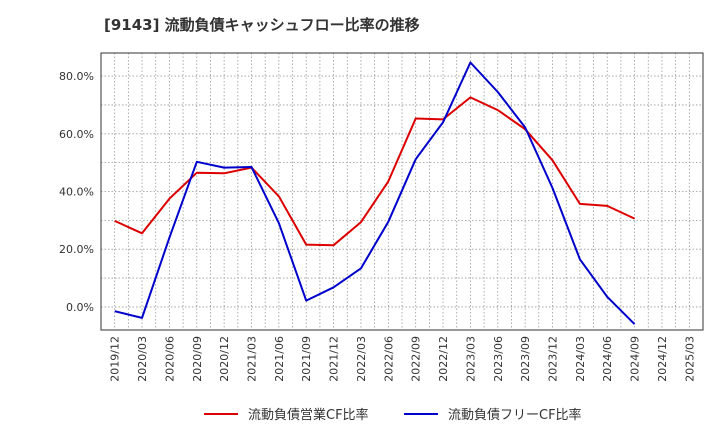 The width and height of the screenshot is (720, 440). What do you see at coordinates (689, 359) in the screenshot?
I see `x-tick-label: 2025/03` at bounding box center [689, 359].